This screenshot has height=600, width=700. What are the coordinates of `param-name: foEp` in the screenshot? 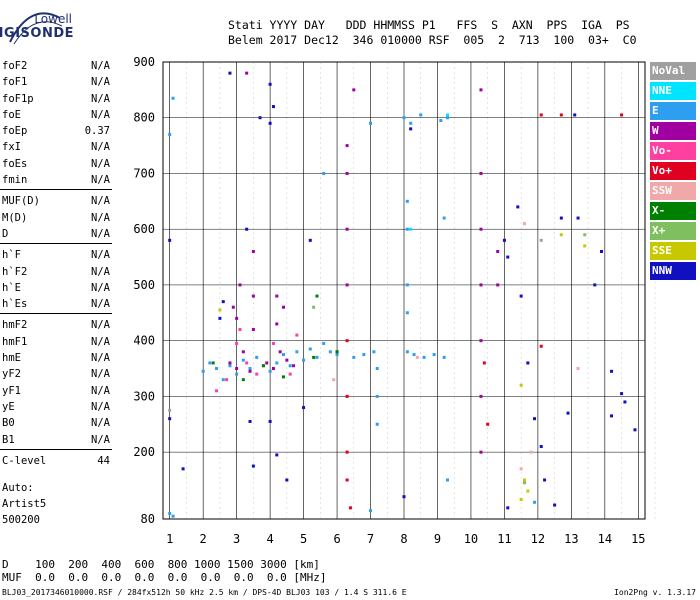 It's located at (15, 131).